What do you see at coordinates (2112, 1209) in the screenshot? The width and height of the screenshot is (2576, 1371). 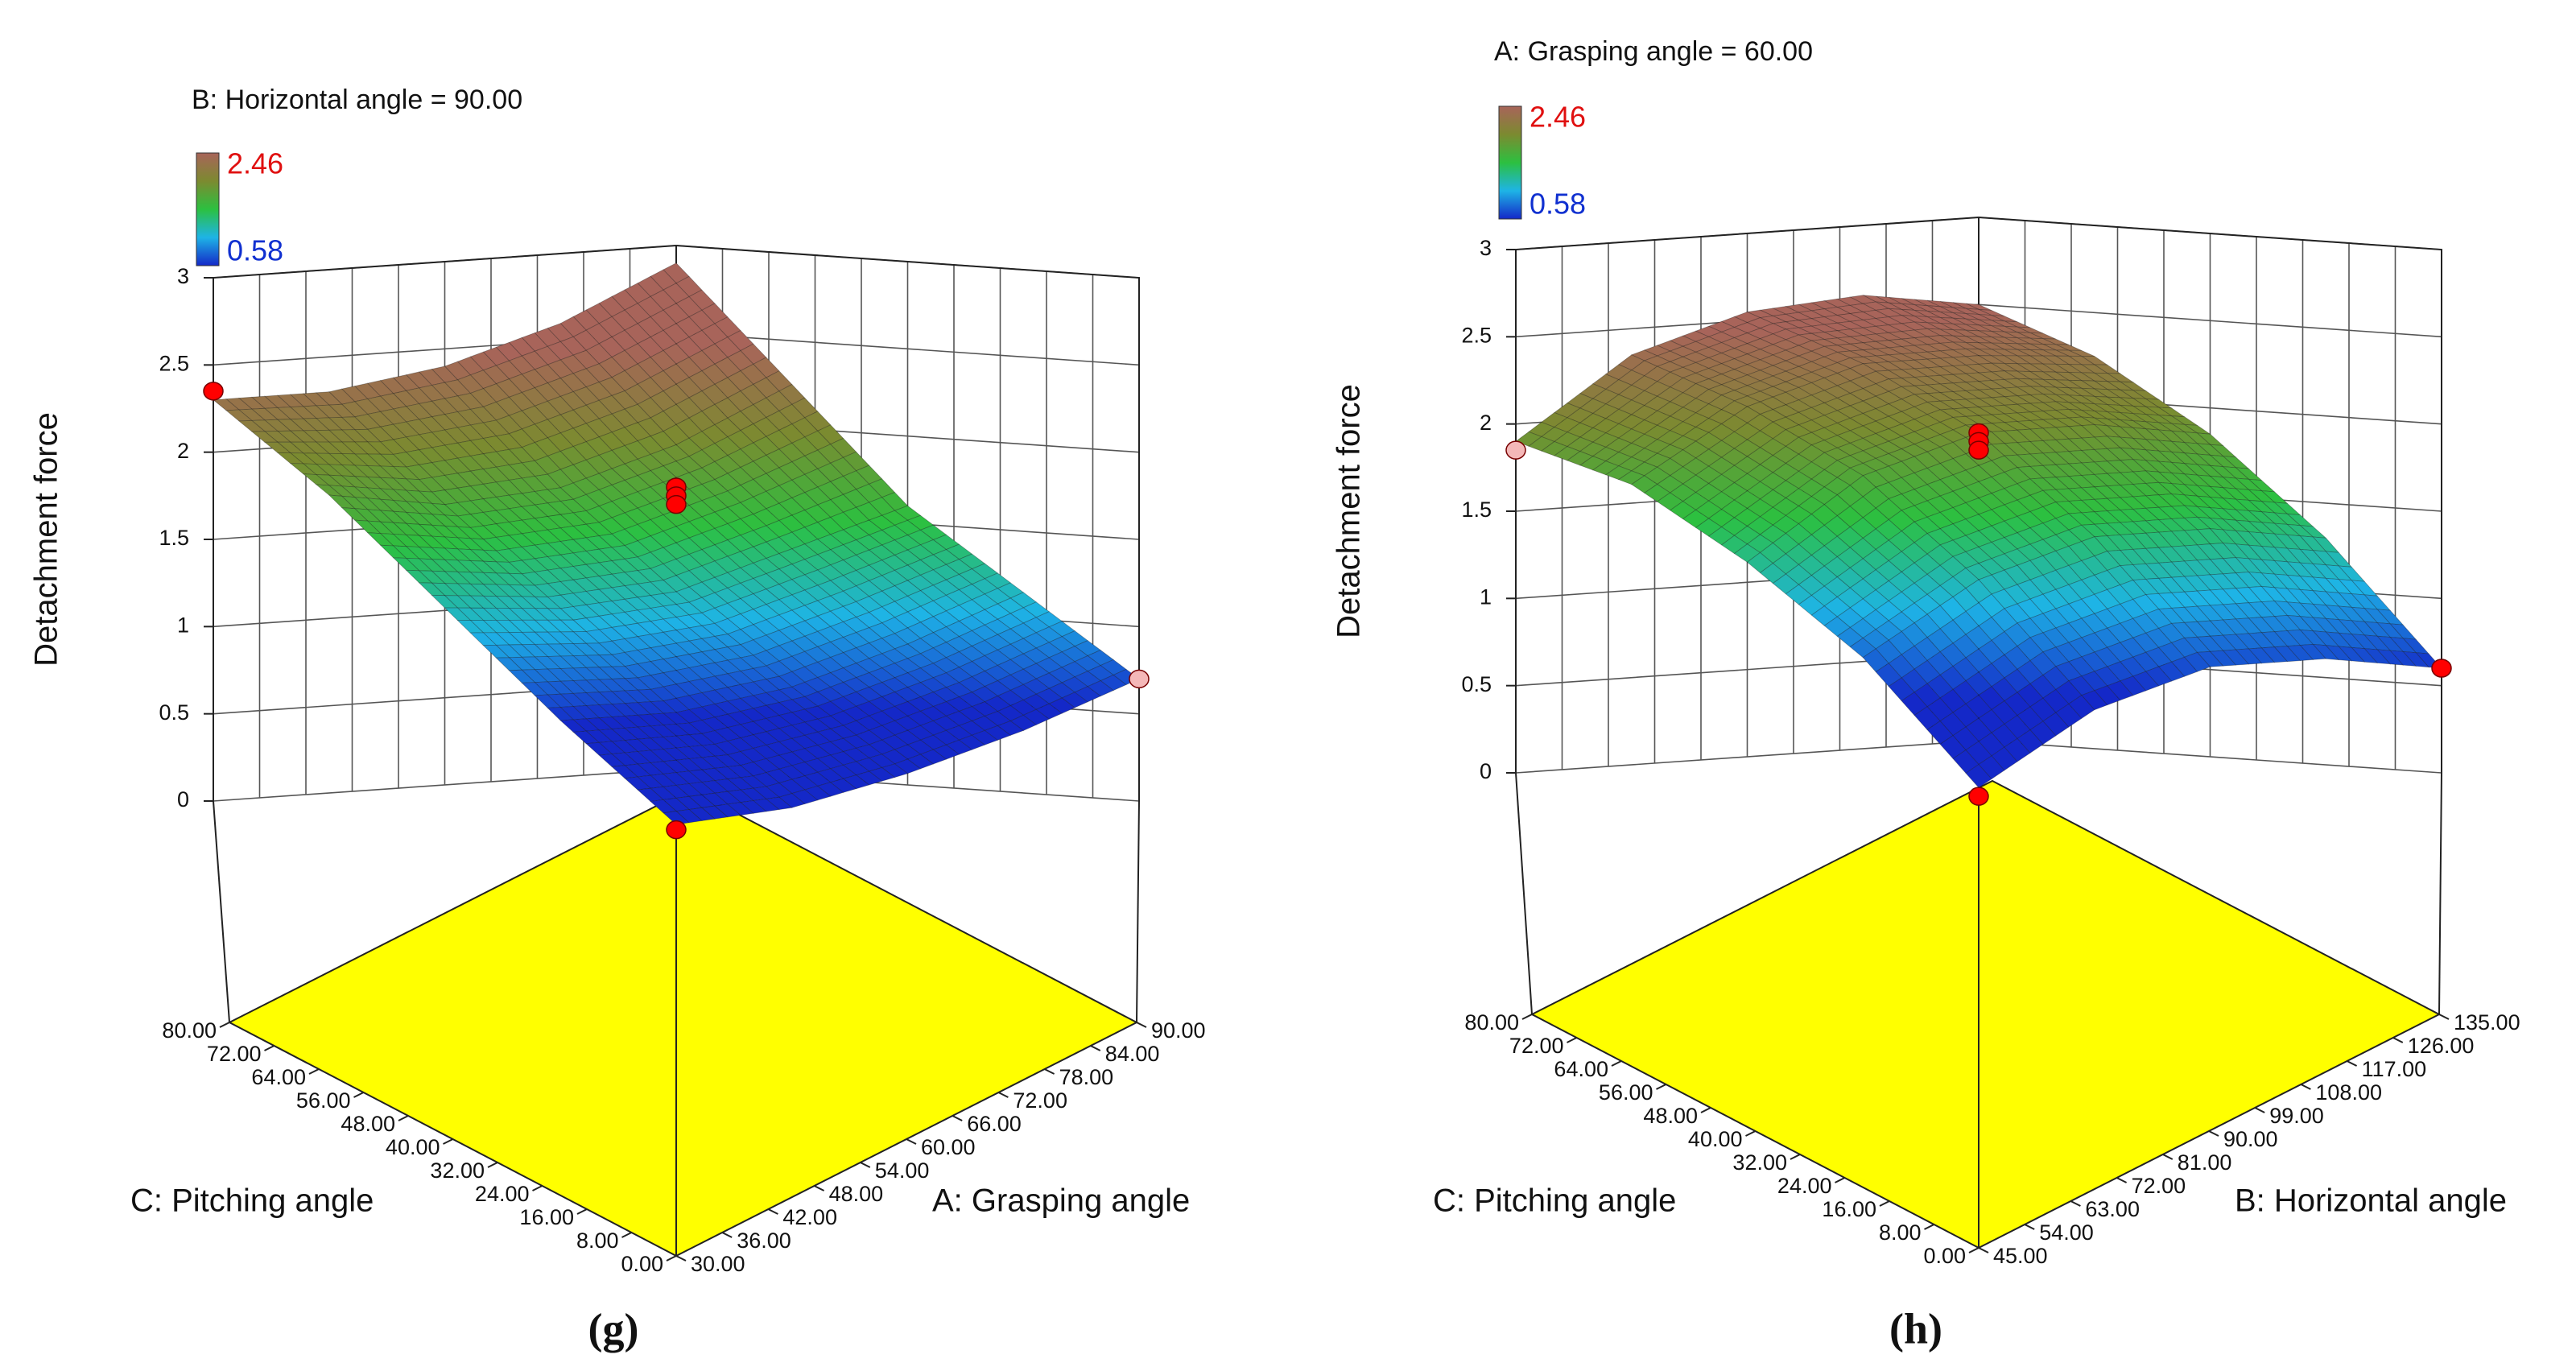 I see `x-tick-label: 63.00` at bounding box center [2112, 1209].